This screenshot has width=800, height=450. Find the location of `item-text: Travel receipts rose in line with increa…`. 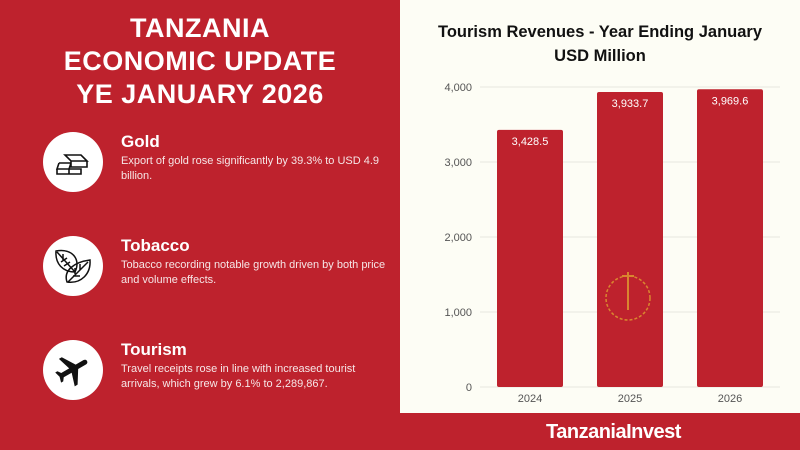

item-text: Travel receipts rose in line with increa… is located at coordinates (238, 376).